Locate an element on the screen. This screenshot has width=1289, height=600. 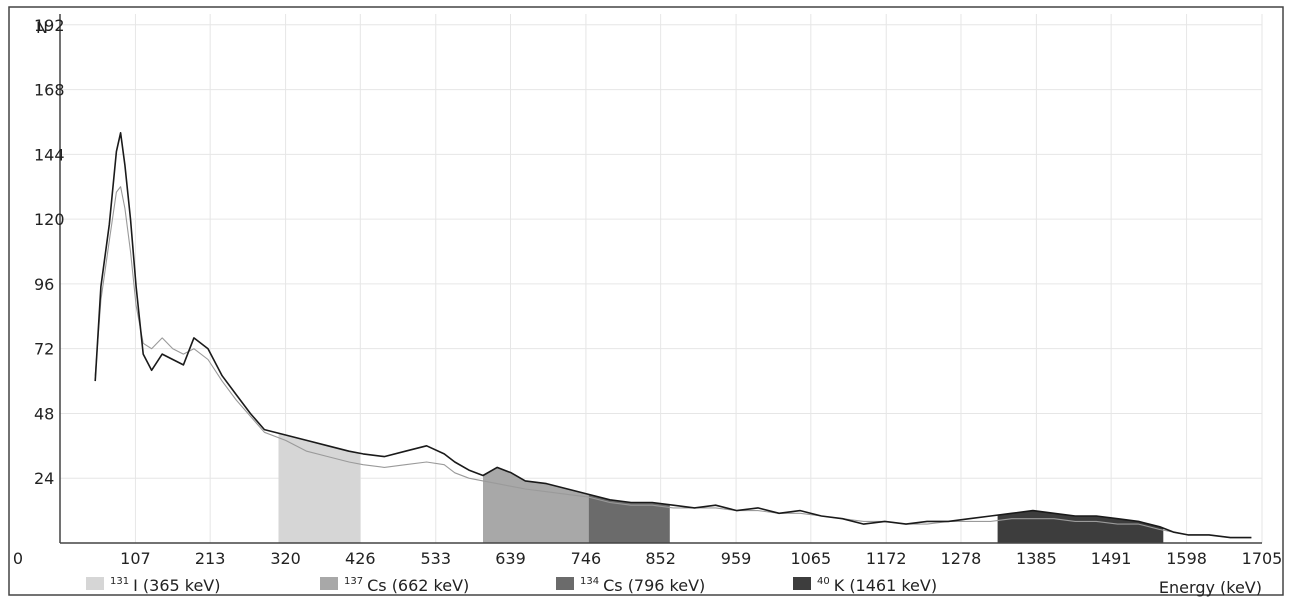
legend-label: 134 Cs (796 keV) is located at coordinates (642, 585).